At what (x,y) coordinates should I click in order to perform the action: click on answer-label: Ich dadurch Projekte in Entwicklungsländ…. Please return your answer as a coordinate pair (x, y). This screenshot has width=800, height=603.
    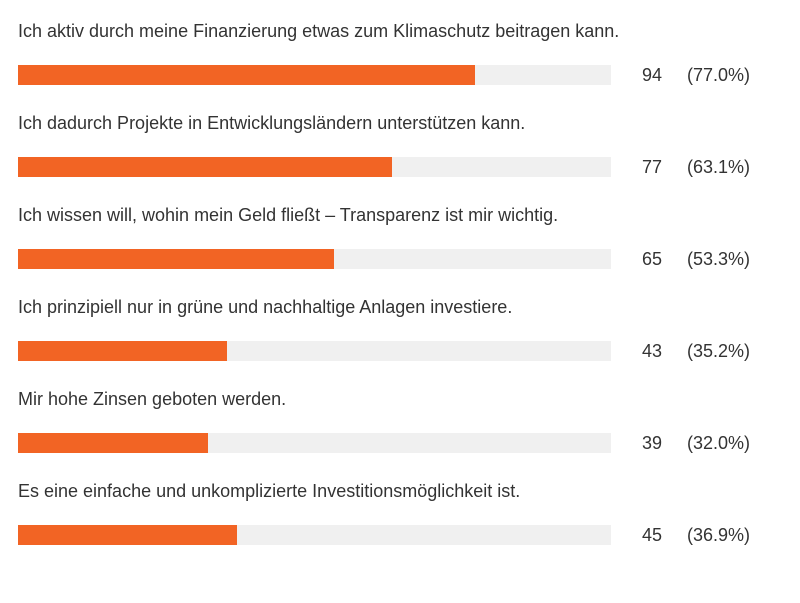
    Looking at the image, I should click on (272, 123).